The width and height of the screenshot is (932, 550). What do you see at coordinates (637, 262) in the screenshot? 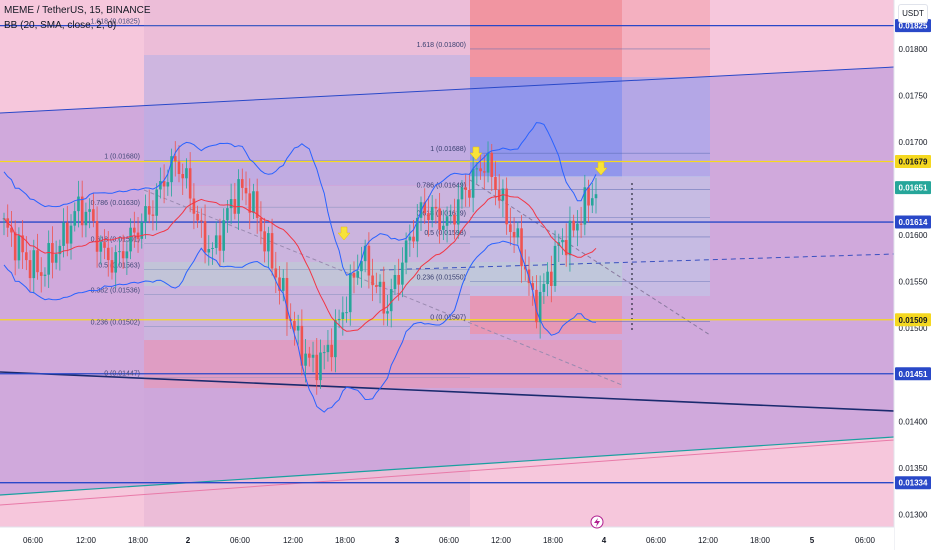
I see `dashed-trendline-mid` at bounding box center [637, 262].